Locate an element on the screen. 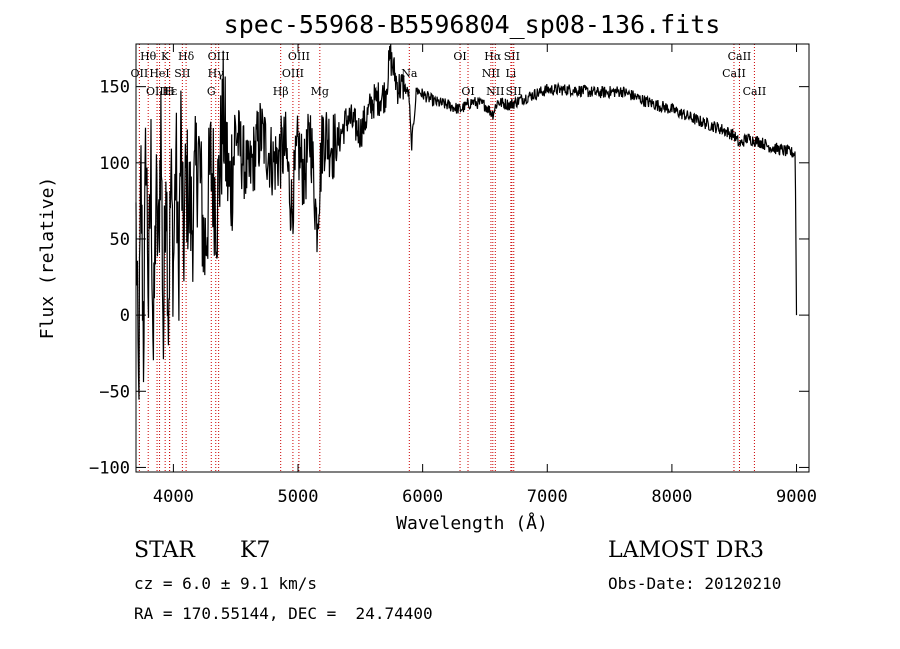  marker-label: G is located at coordinates (211, 91).